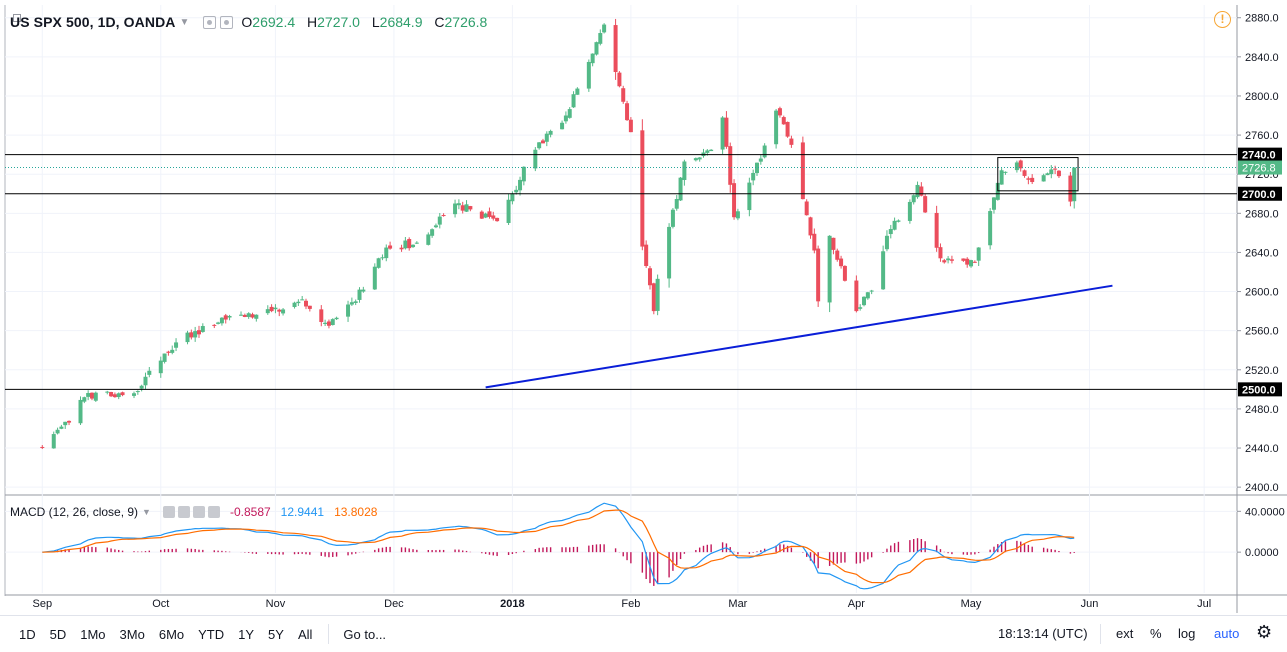 This screenshot has height=652, width=1287. I want to click on time-tick-label: Sep, so click(42, 604).